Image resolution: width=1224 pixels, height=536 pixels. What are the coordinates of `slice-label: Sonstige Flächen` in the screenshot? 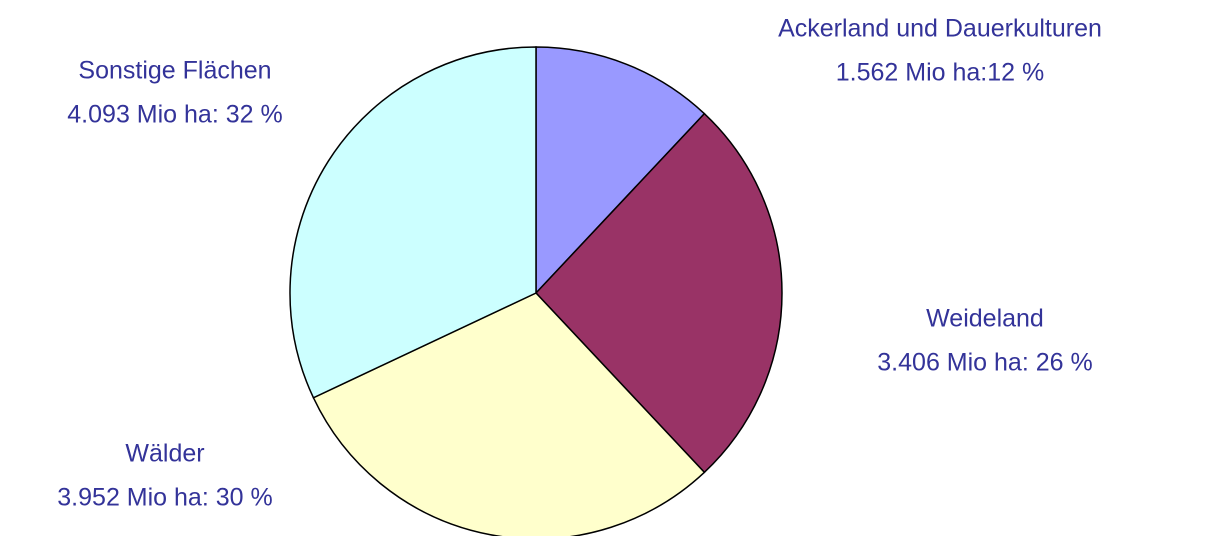 It's located at (174, 71).